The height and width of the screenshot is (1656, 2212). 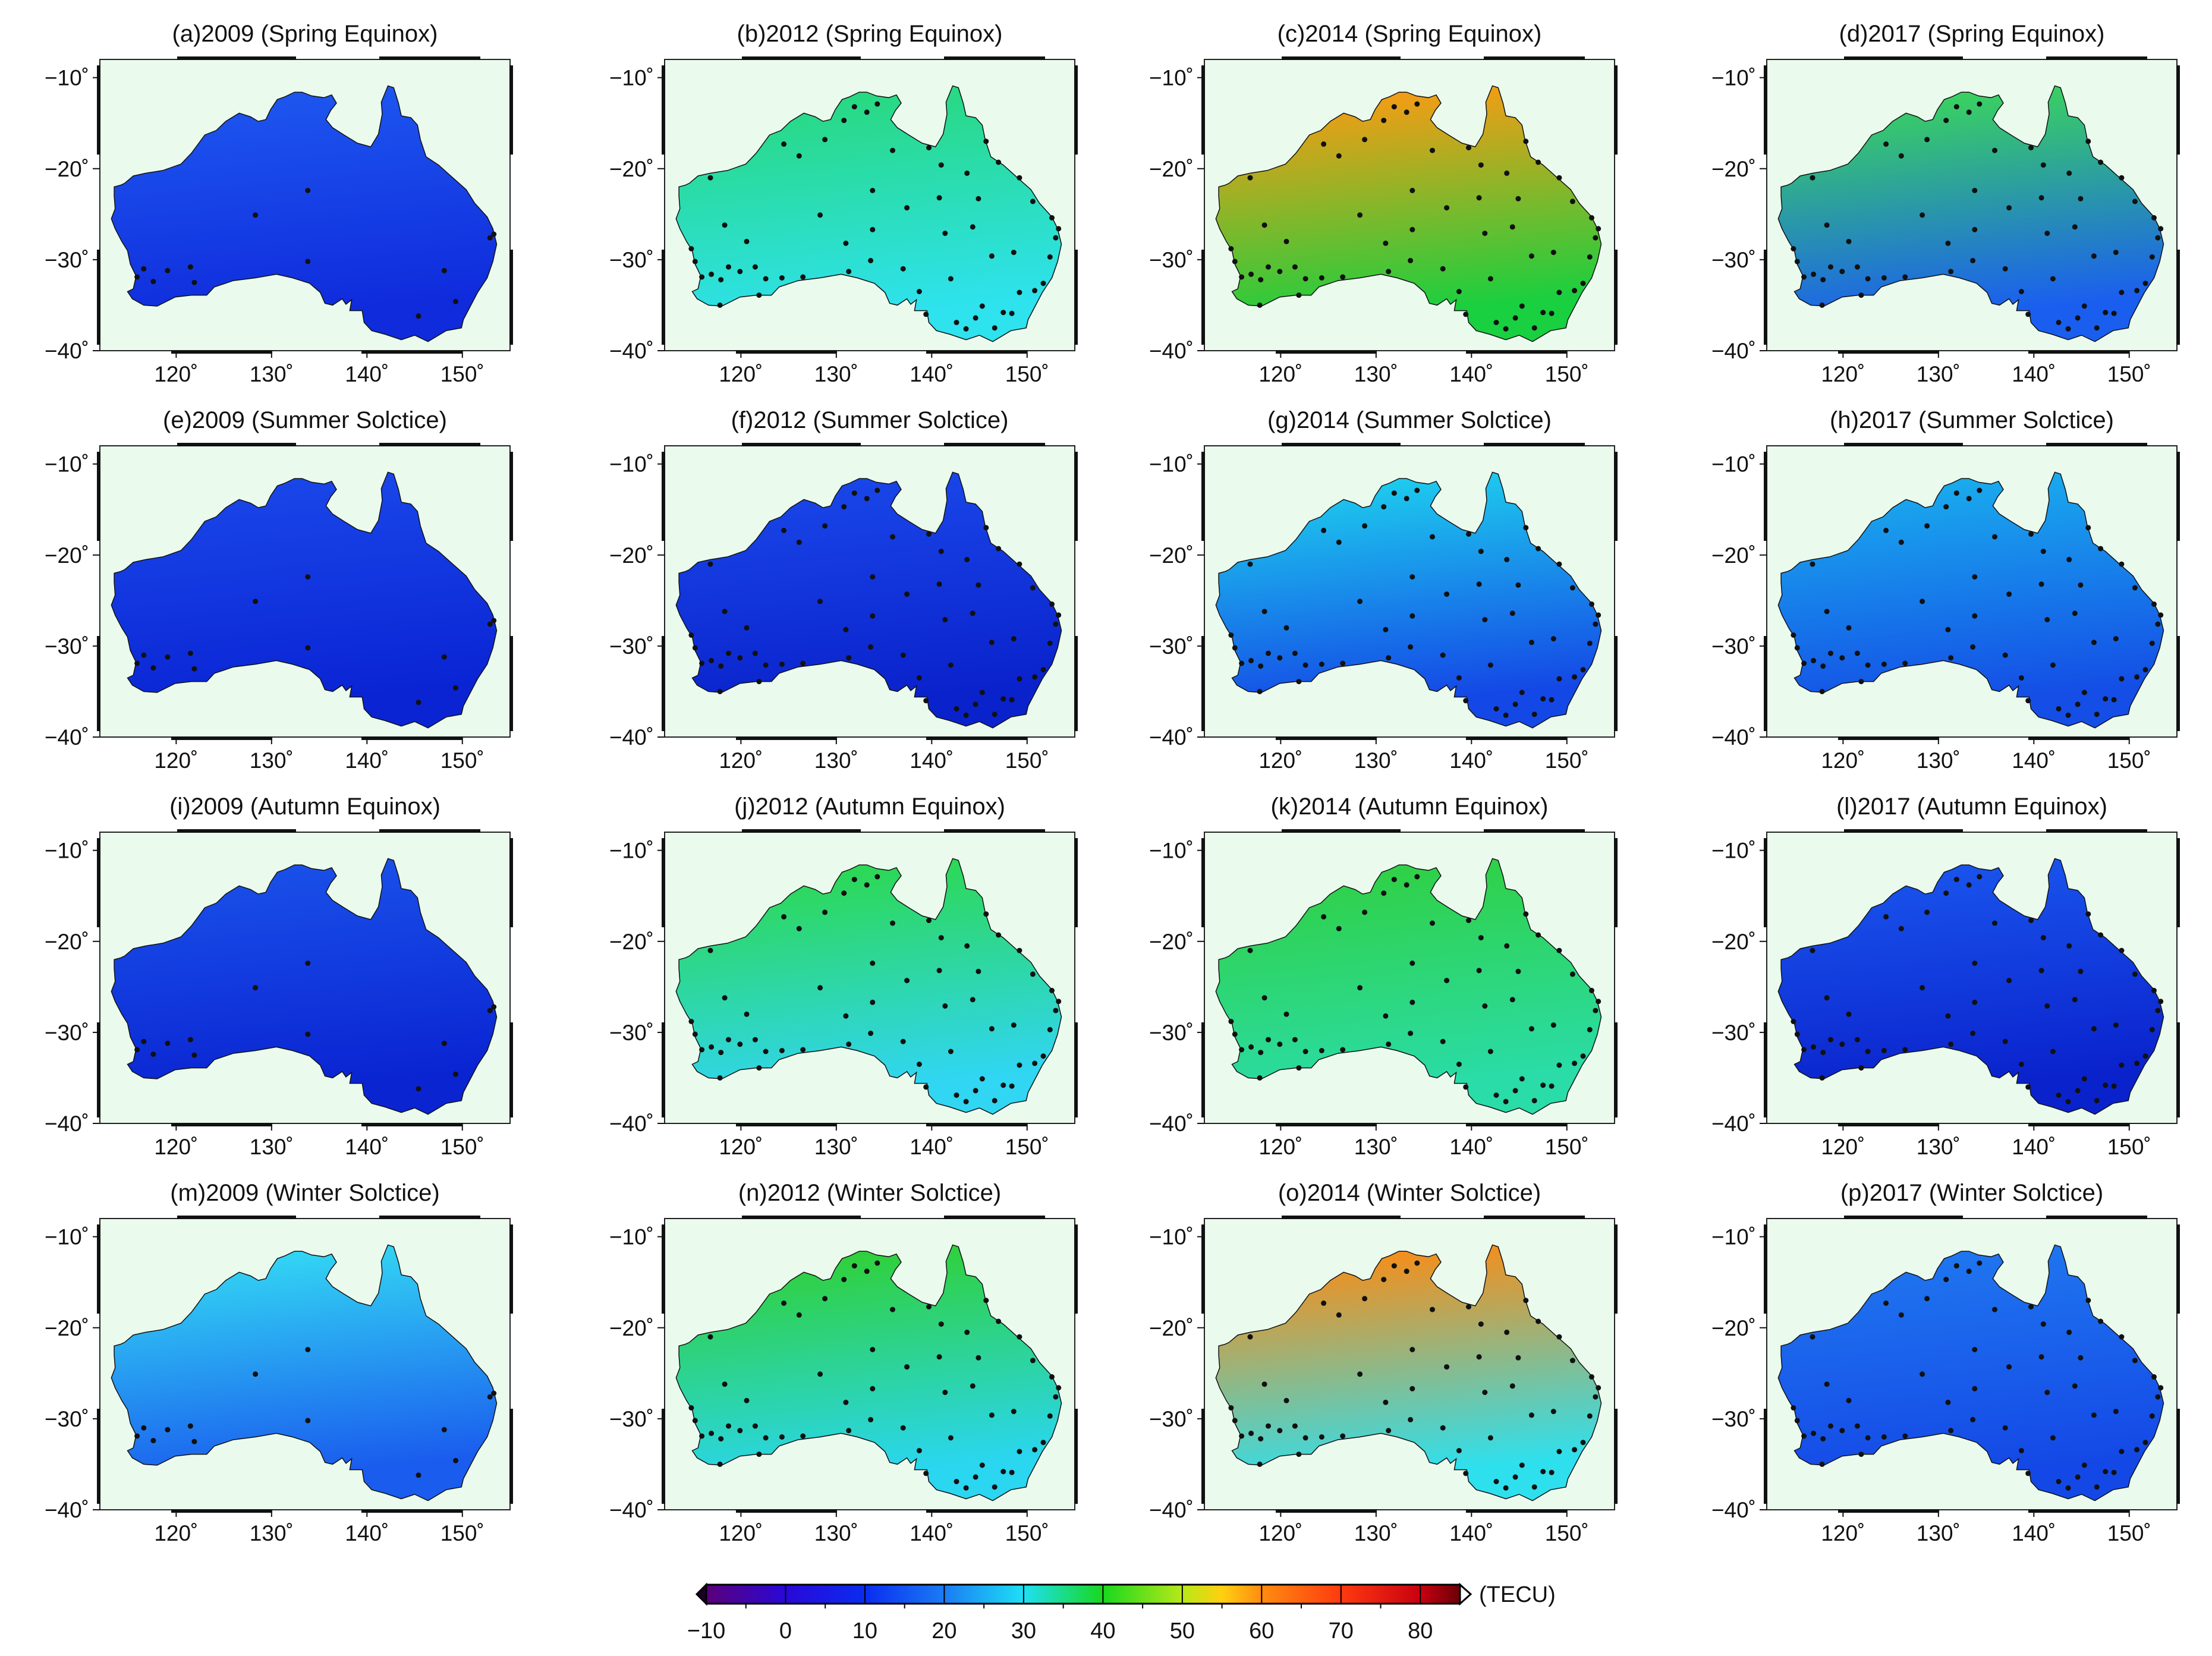 I want to click on australia-landmass, so click(x=304, y=213).